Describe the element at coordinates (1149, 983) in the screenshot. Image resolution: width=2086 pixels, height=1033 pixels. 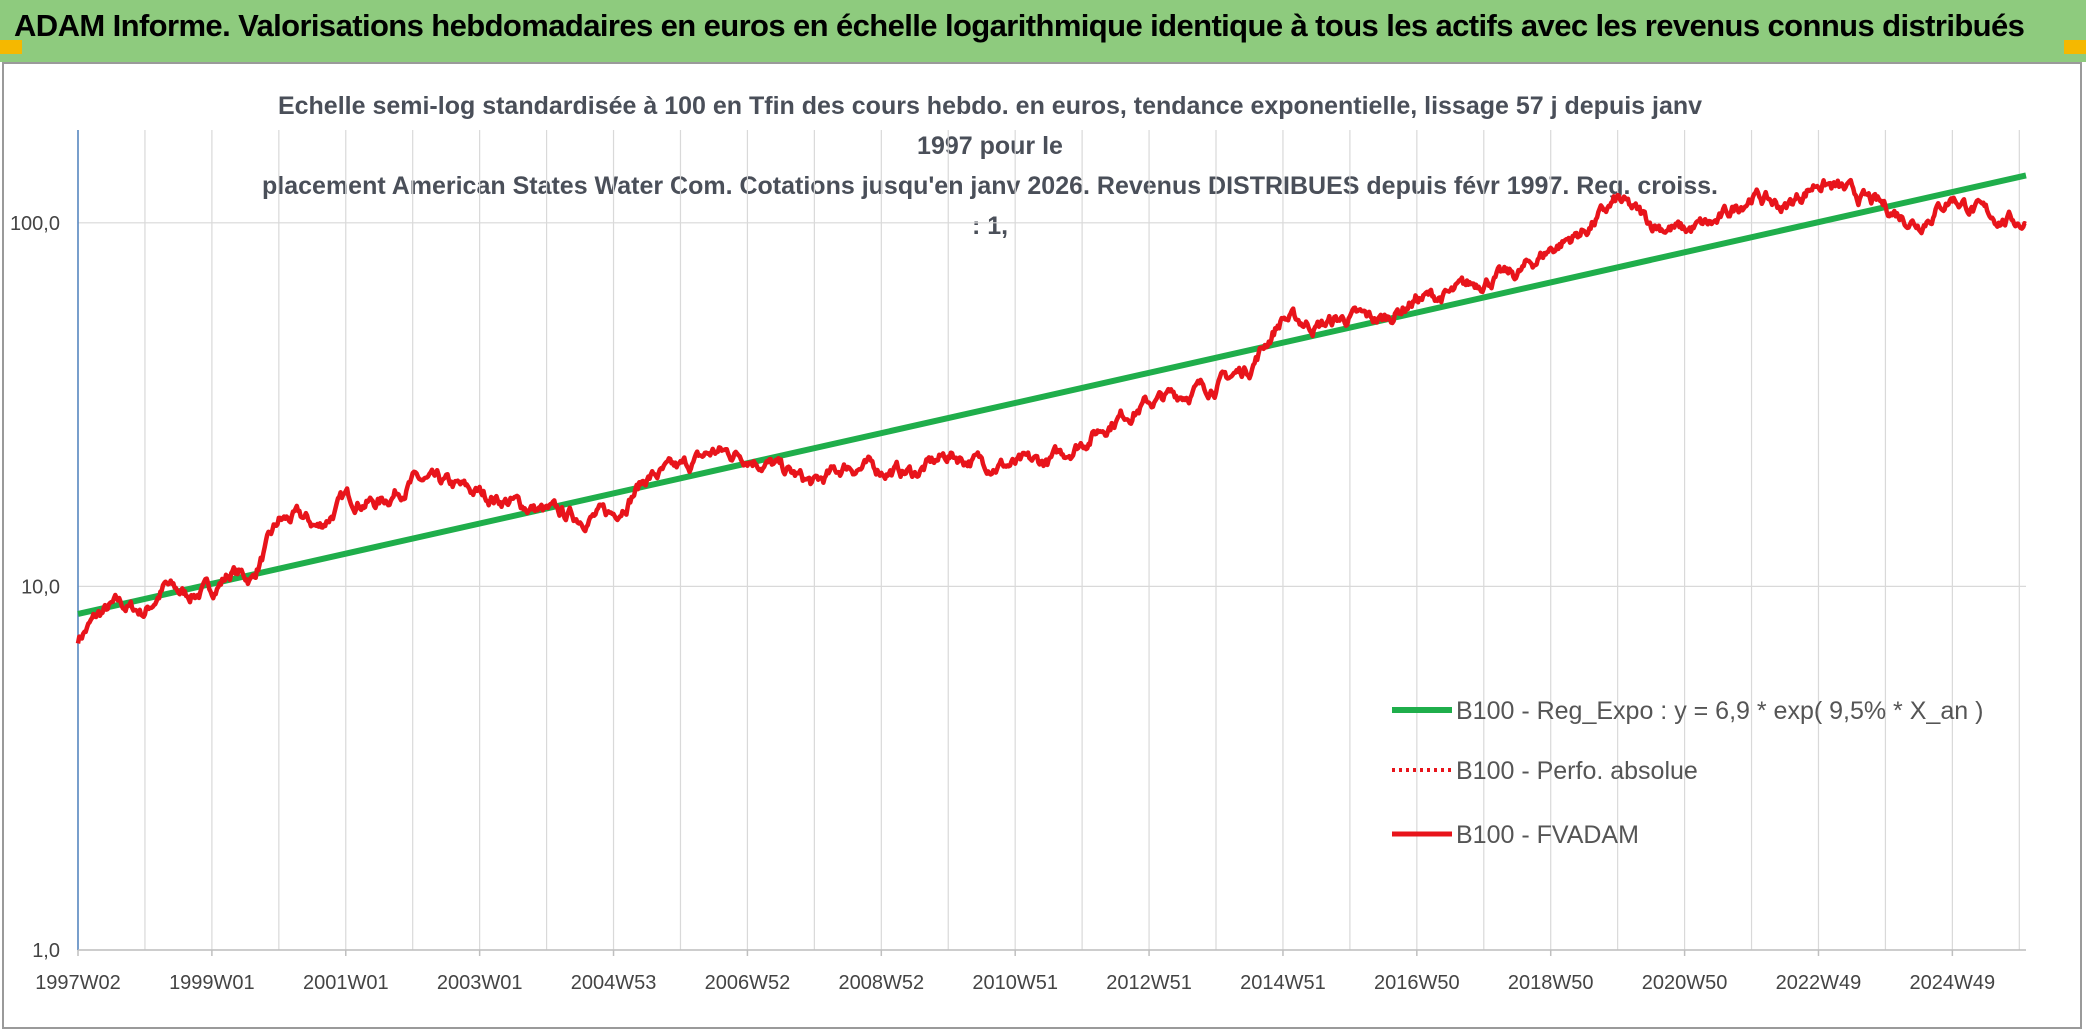
I see `x-tick-label: 2012W51` at that location.